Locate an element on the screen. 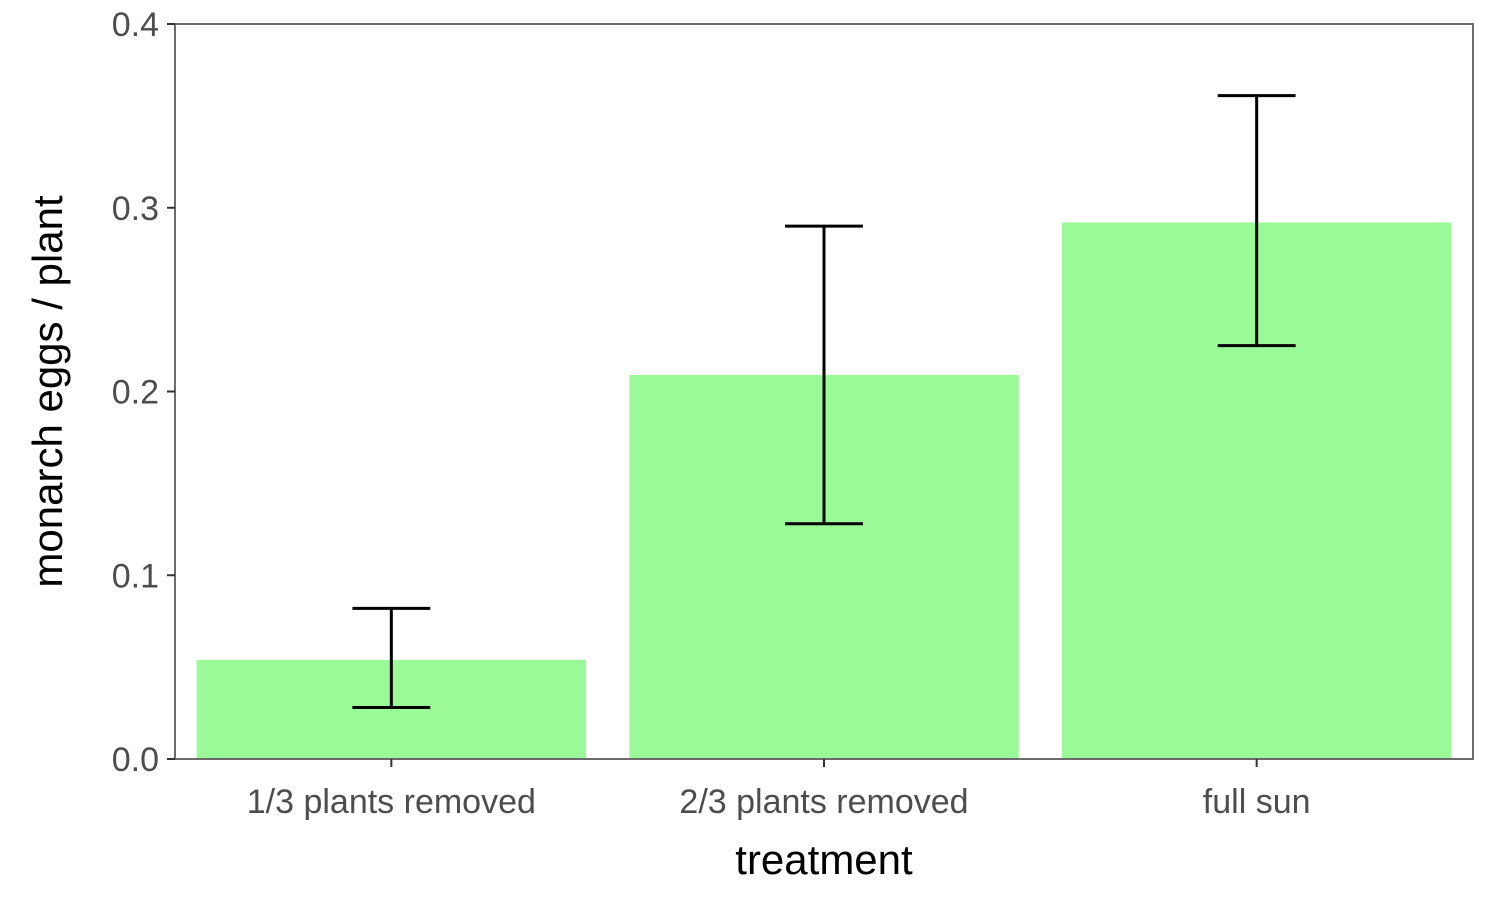  y-axis: 0.0 0.1 0.2 0.3 0.4 is located at coordinates (143, 392).